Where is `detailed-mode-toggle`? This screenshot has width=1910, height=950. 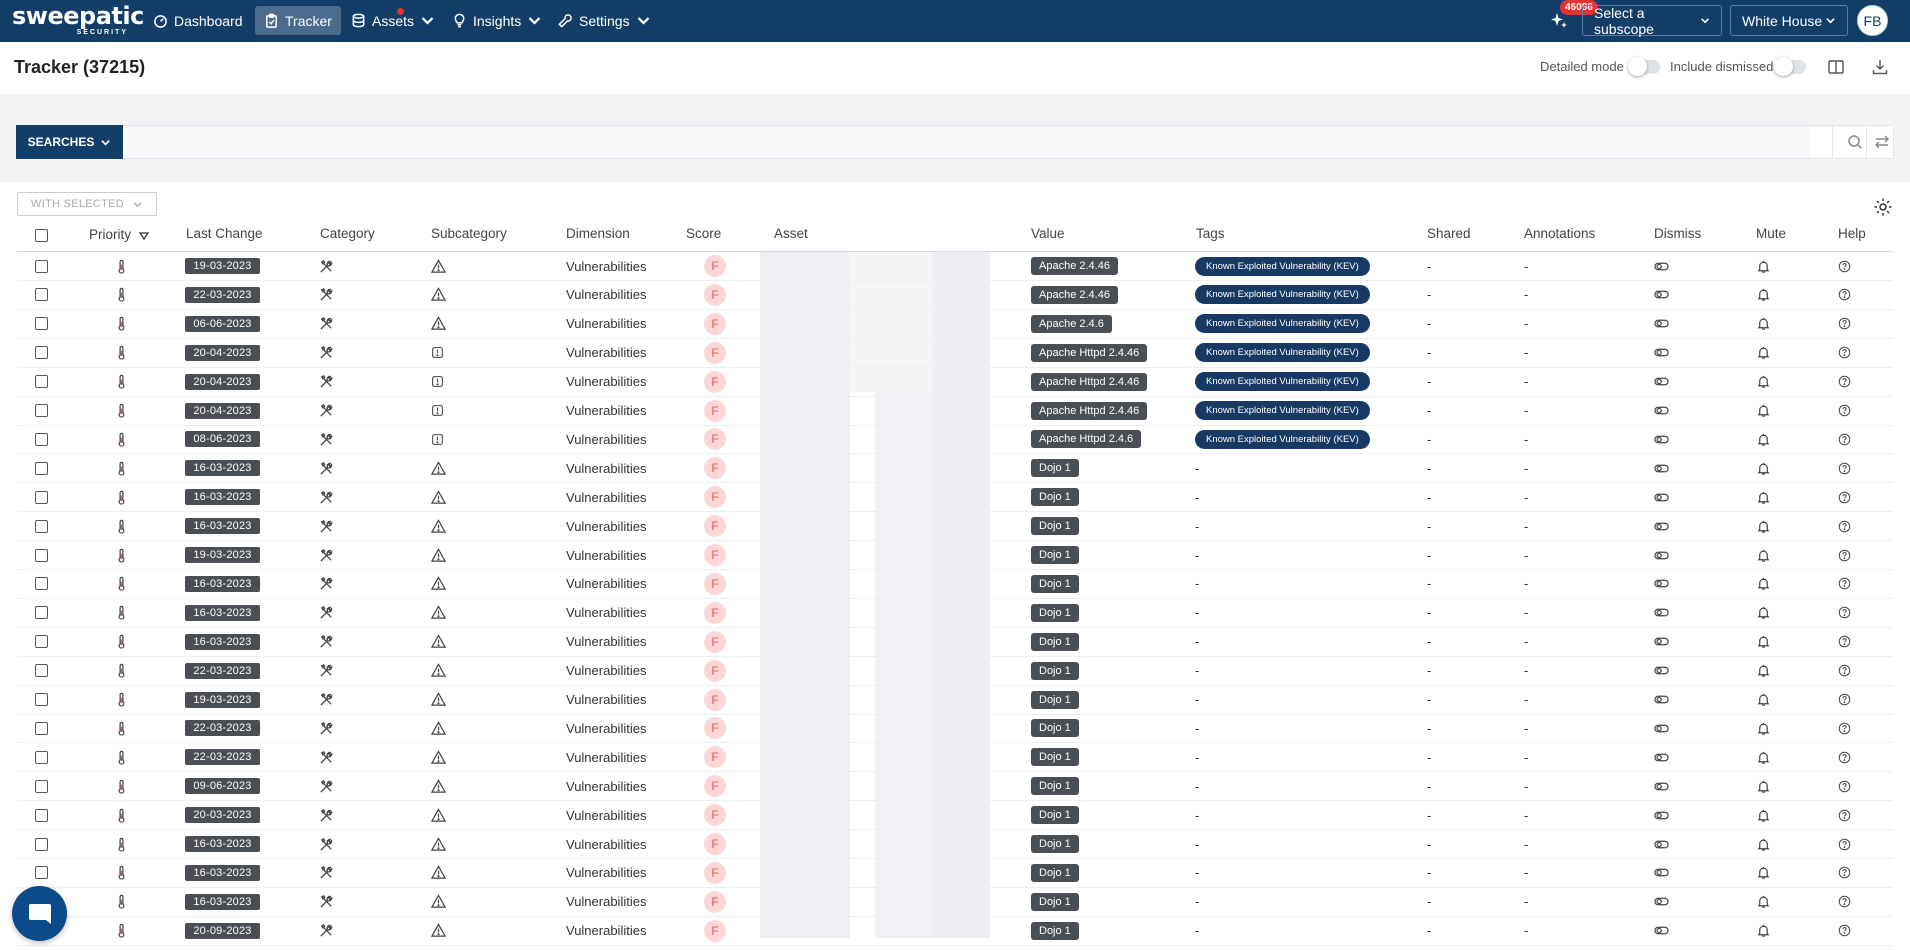
detailed-mode-toggle is located at coordinates (1644, 66).